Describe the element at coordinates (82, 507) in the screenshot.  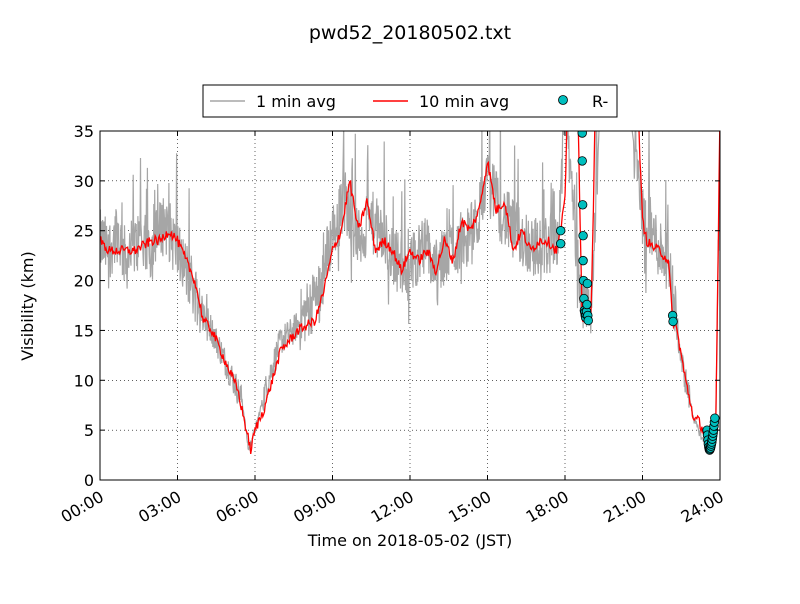
I see `x-tick-label: 00:00` at that location.